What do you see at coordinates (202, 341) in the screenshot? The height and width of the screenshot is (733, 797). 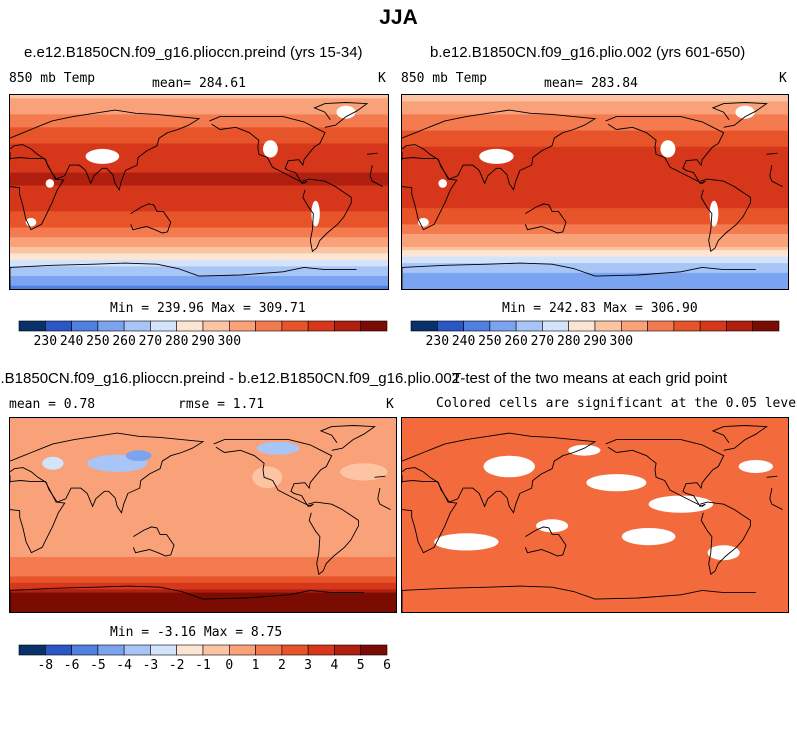 I see `colorbar1-tick-6: 290` at bounding box center [202, 341].